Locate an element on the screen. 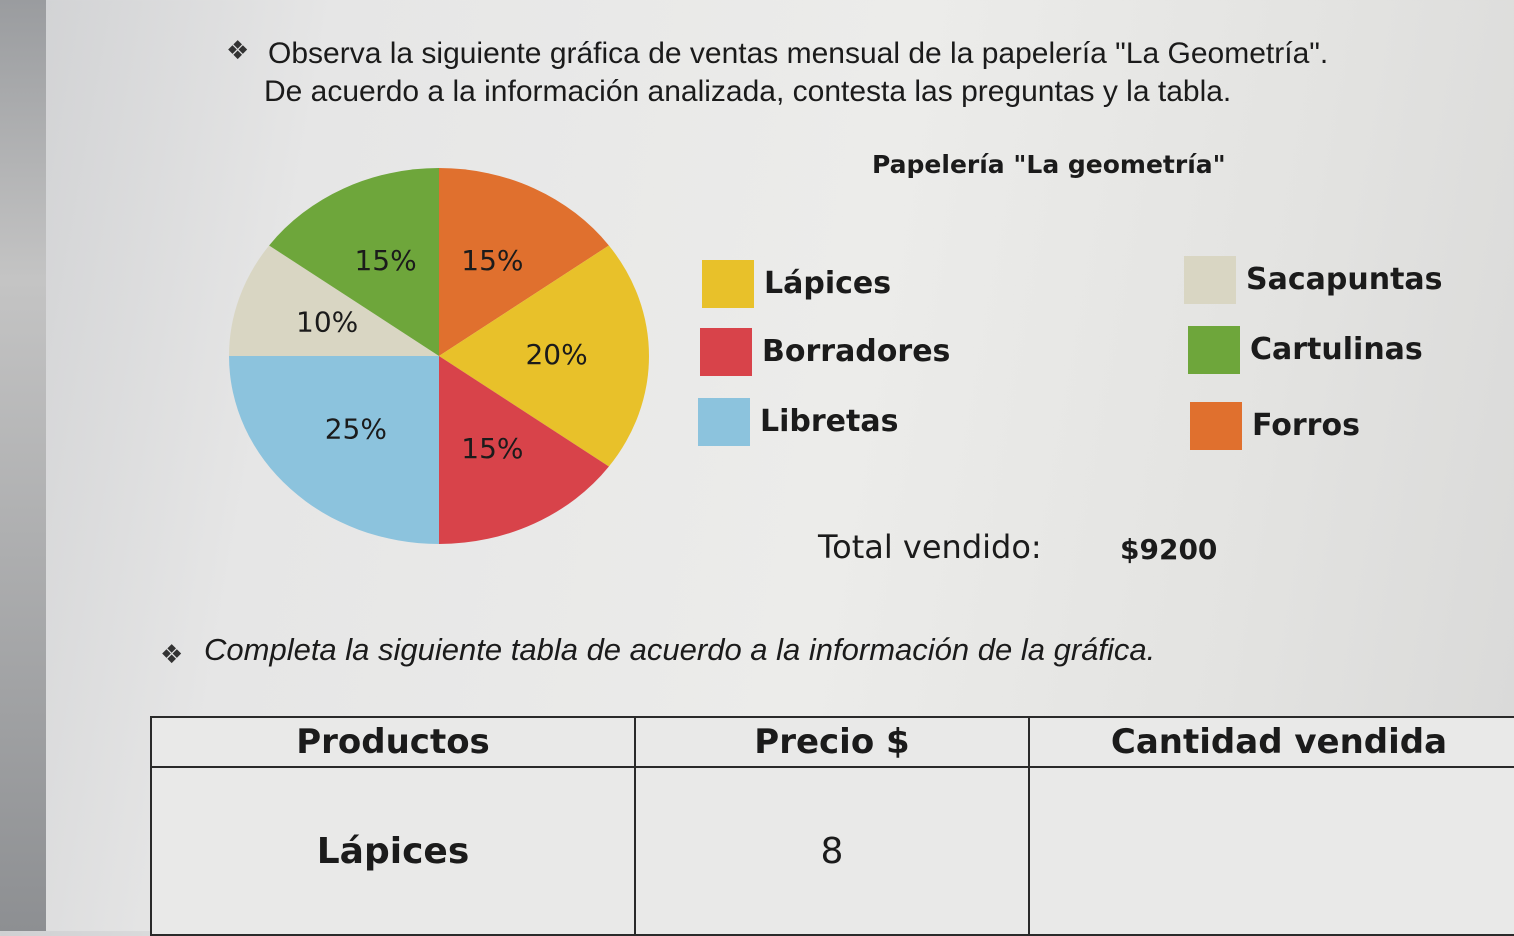 The width and height of the screenshot is (1514, 936). pie-label-sacapuntas: 10% is located at coordinates (327, 321).